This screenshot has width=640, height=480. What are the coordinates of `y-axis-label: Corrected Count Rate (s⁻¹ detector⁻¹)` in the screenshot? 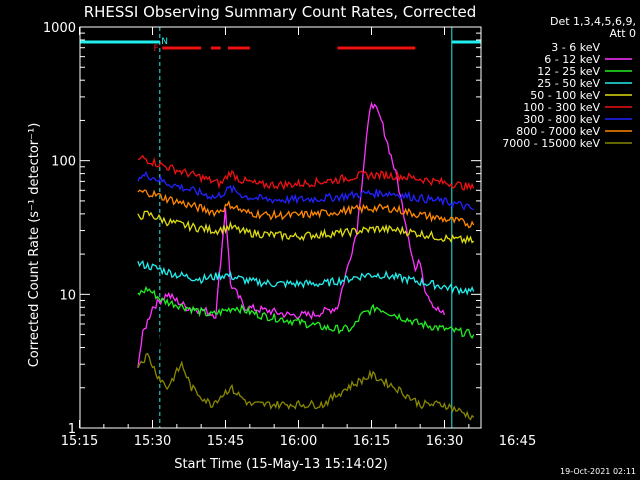 It's located at (34, 245).